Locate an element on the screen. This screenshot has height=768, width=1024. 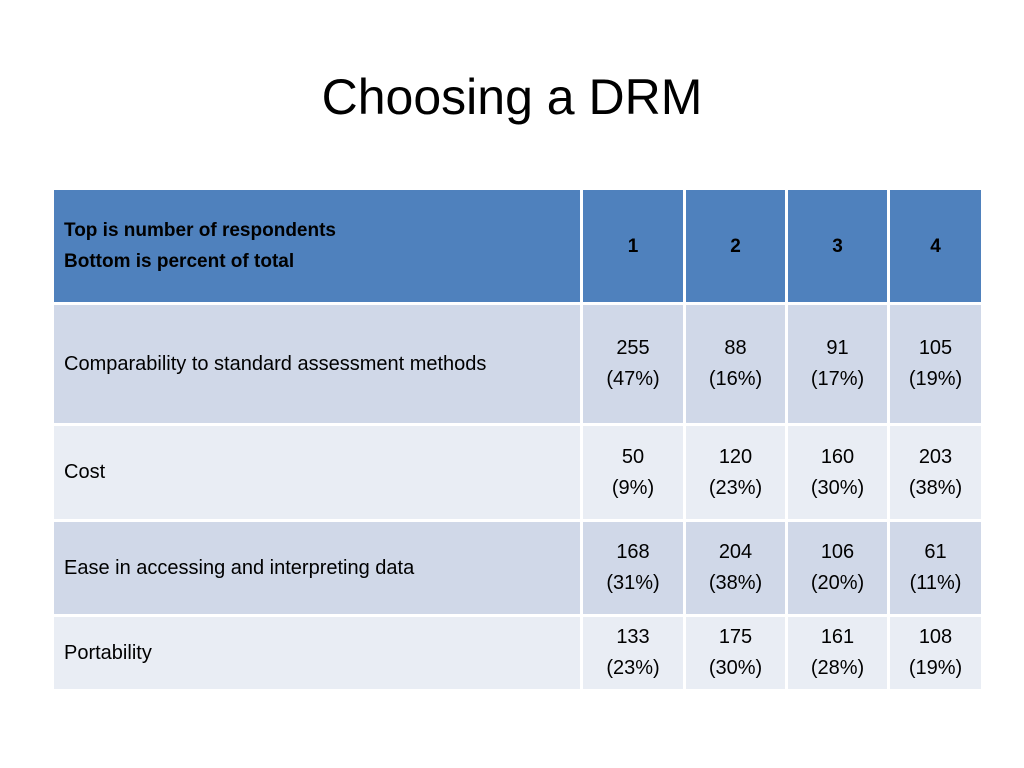
cell-percent: (11%) is located at coordinates (935, 583).